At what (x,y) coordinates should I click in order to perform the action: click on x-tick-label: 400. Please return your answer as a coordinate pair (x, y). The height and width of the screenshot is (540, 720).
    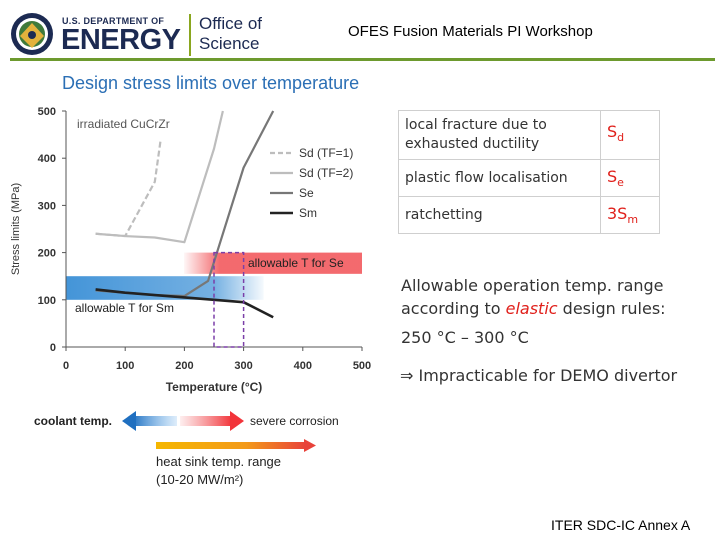
    Looking at the image, I should click on (303, 366).